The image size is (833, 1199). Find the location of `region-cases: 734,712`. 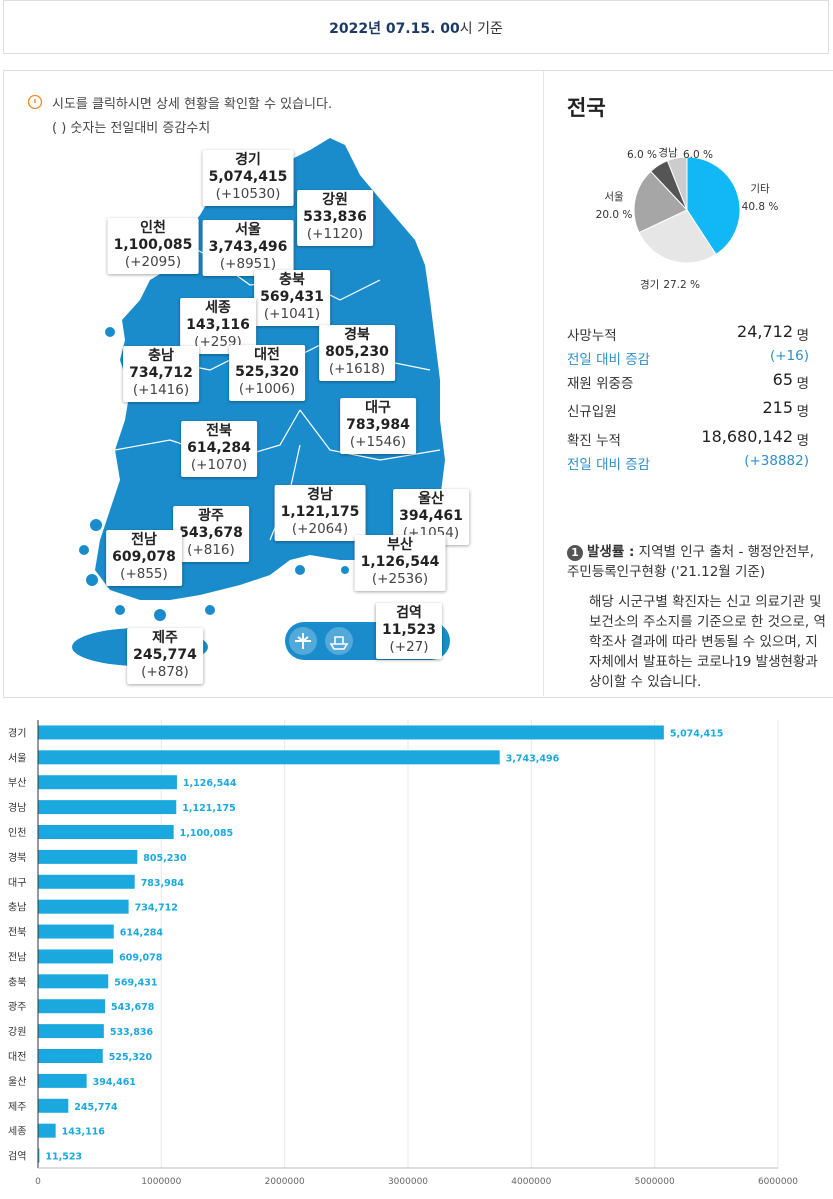

region-cases: 734,712 is located at coordinates (161, 373).